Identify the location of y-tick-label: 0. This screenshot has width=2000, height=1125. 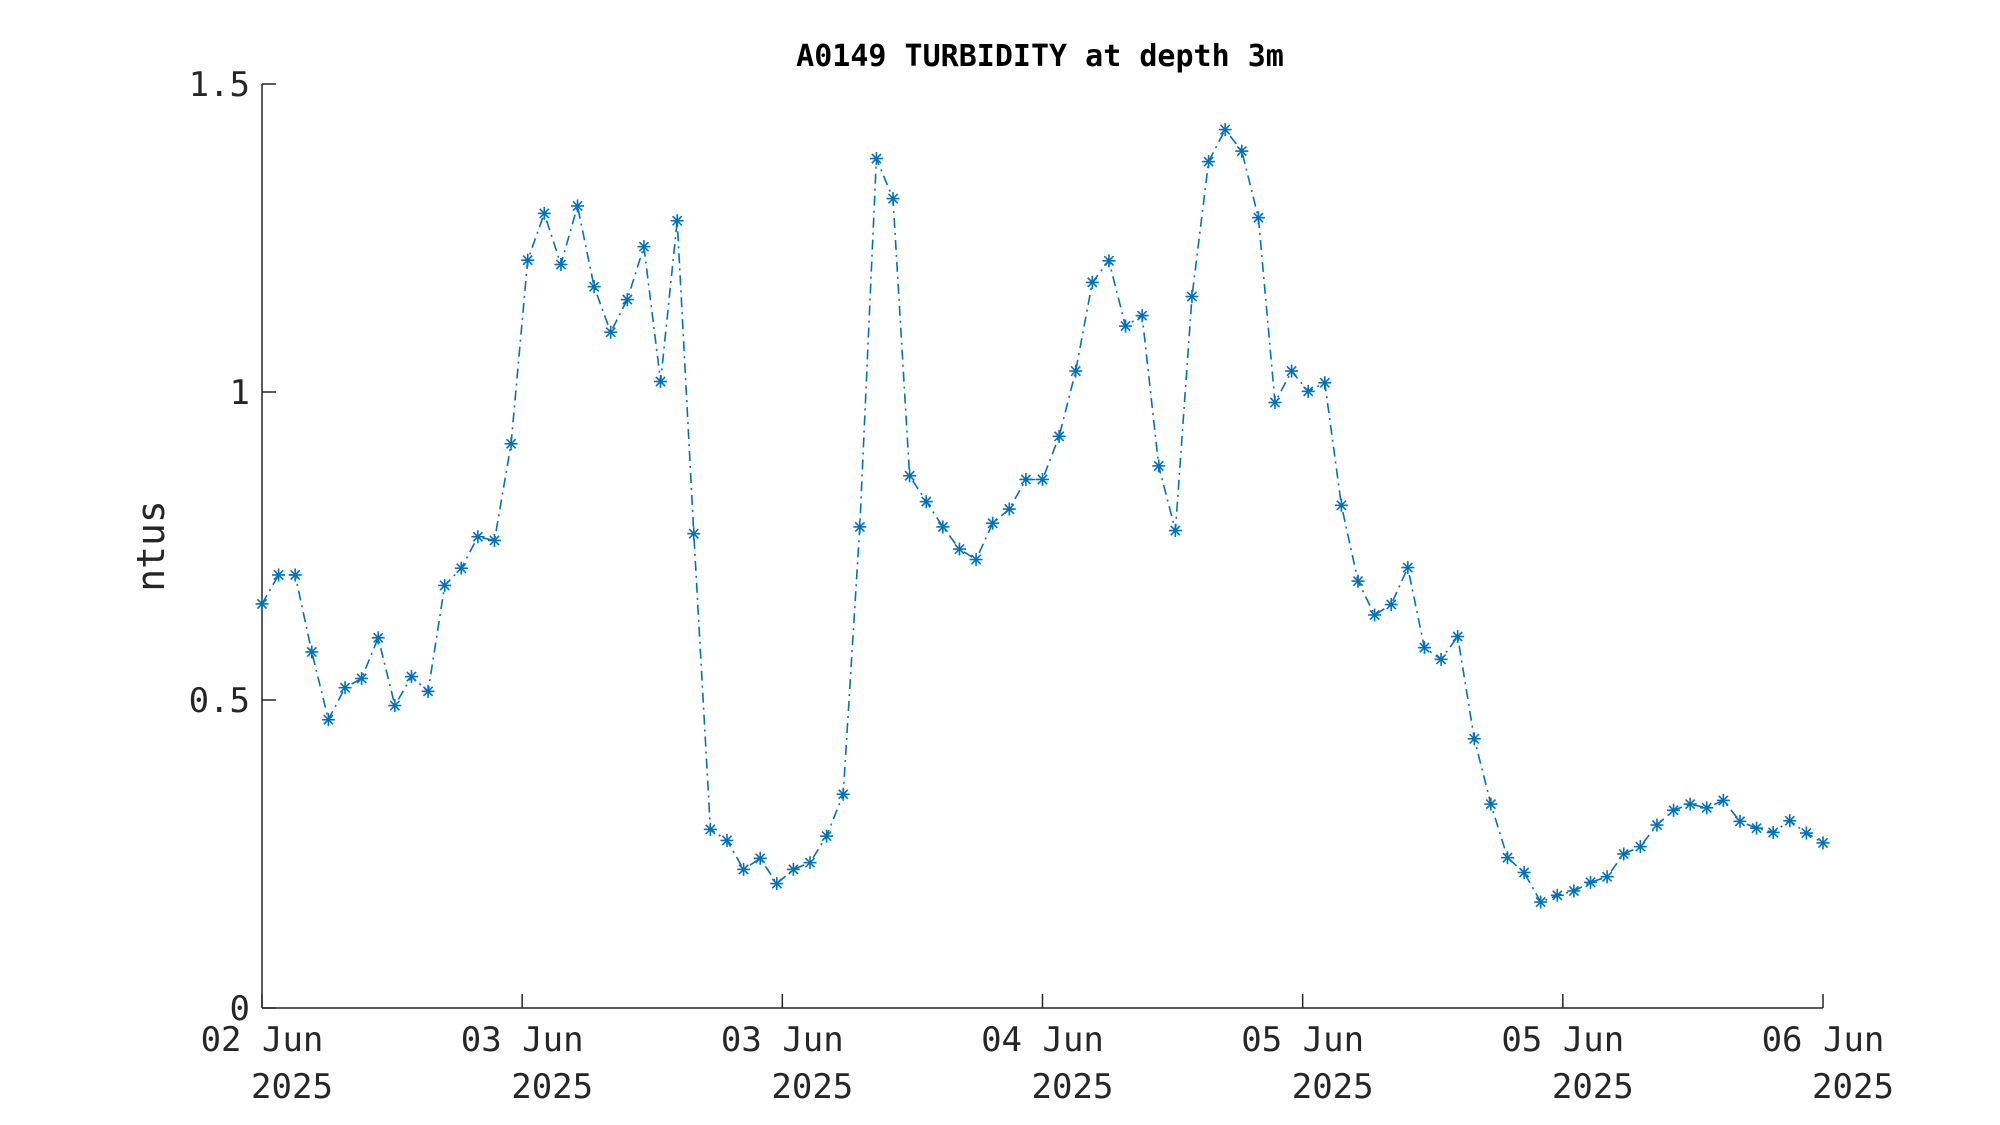
(240, 1009).